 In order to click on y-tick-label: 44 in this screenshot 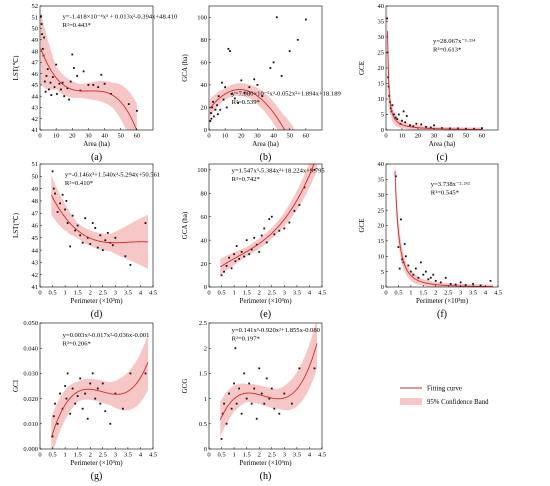, I will do `click(35, 96)`.